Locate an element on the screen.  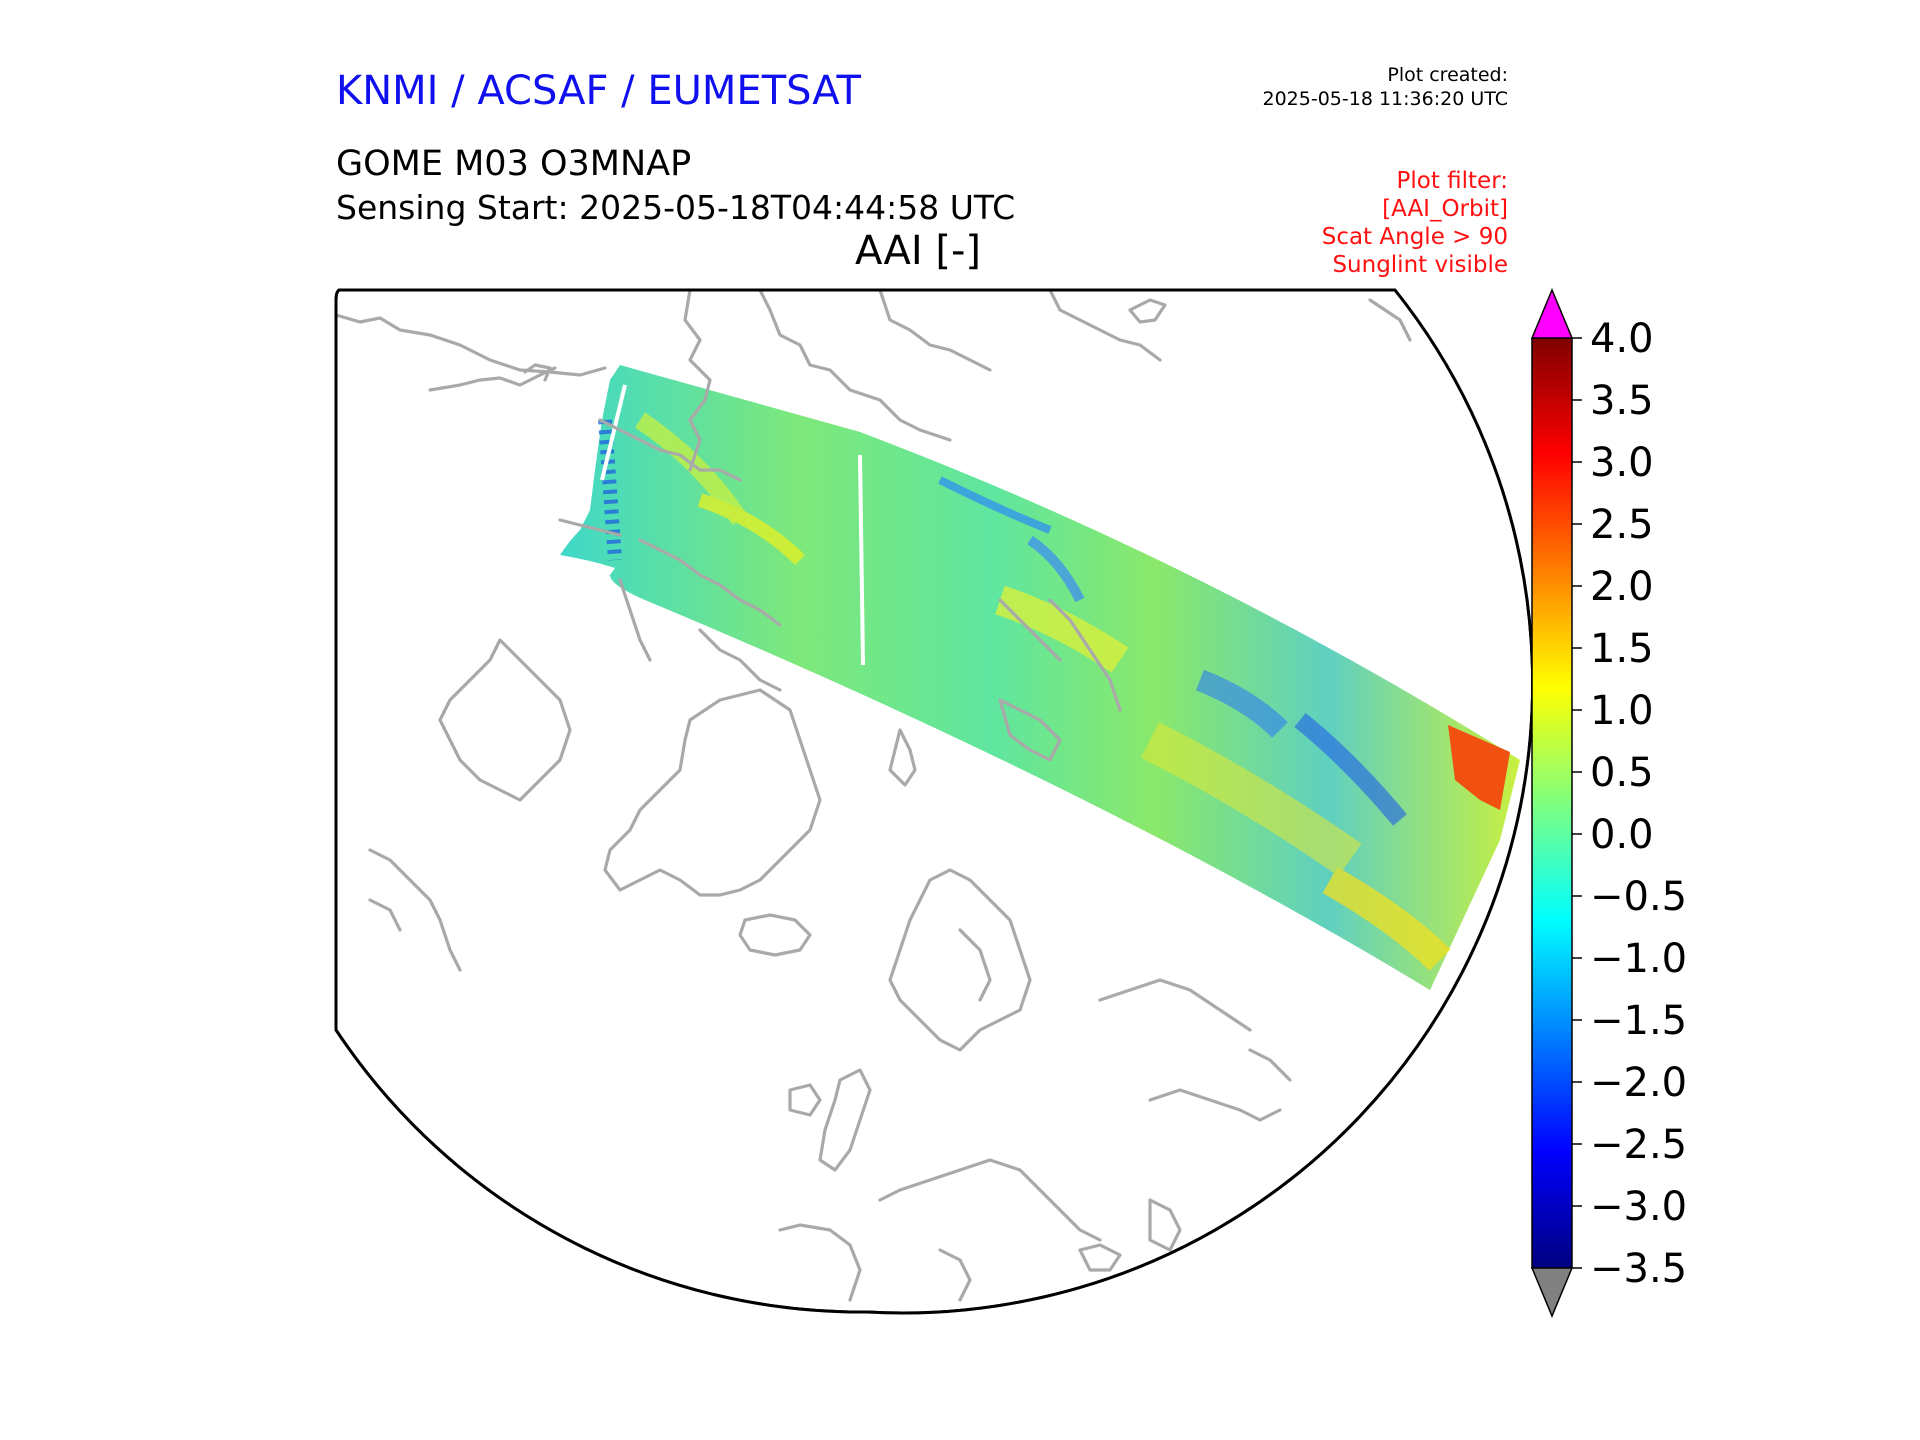
colorbar-tick-label: −0.5 is located at coordinates (1638, 897).